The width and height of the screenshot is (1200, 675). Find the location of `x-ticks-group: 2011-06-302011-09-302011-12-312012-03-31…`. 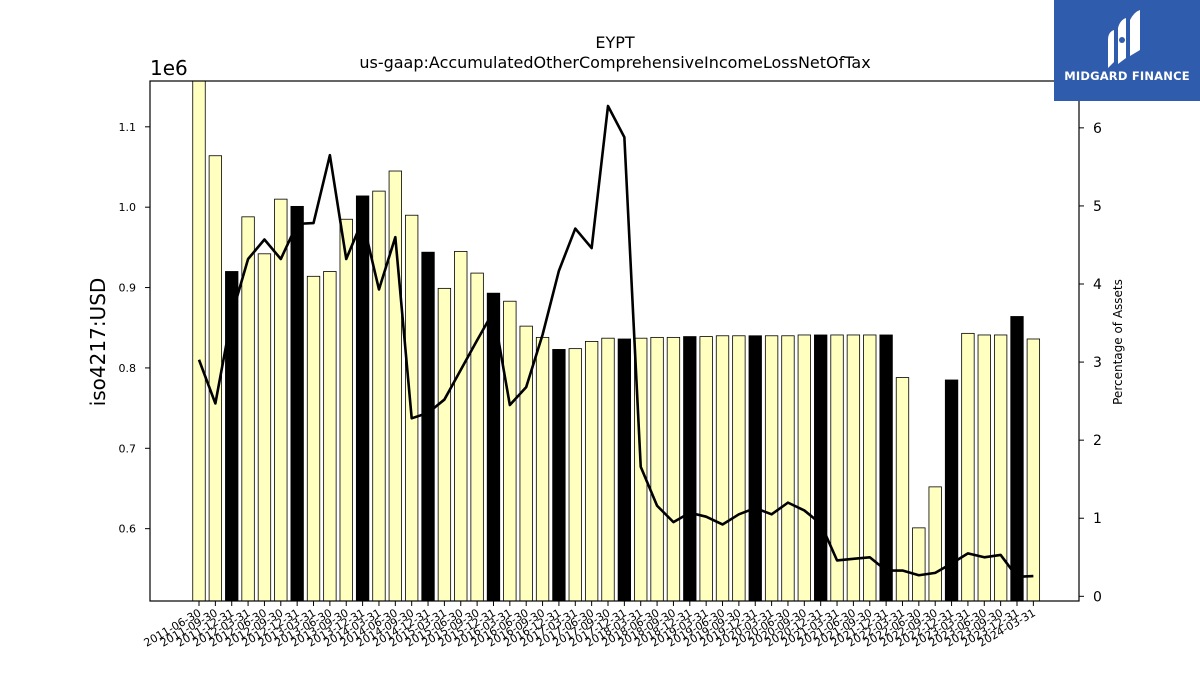

x-ticks-group: 2011-06-302011-09-302011-12-312012-03-31… is located at coordinates (590, 625).